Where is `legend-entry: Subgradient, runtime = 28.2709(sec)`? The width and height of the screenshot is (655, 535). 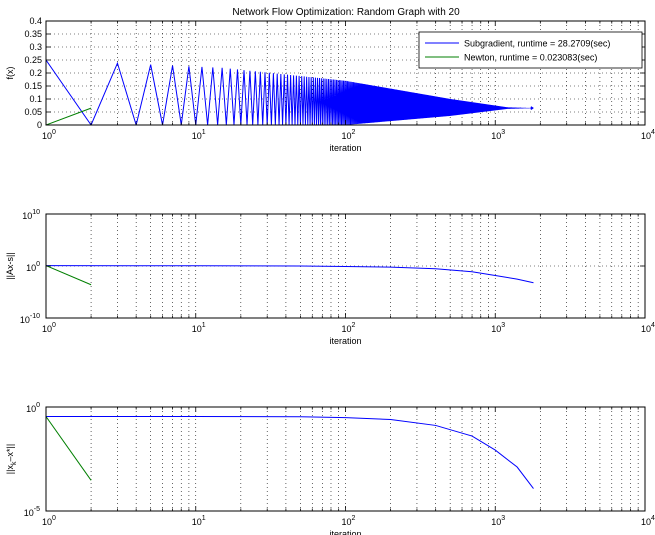 legend-entry: Subgradient, runtime = 28.2709(sec) is located at coordinates (537, 44).